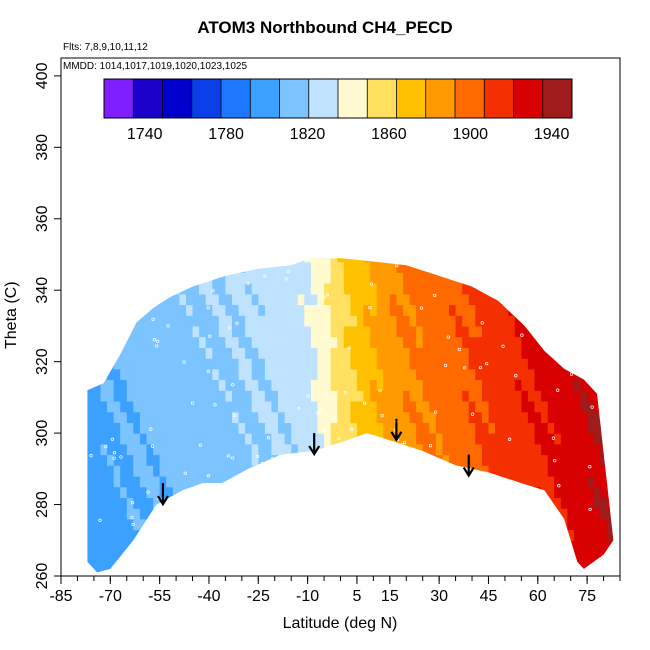 The image size is (650, 650). I want to click on y-tick-label: 260, so click(42, 576).